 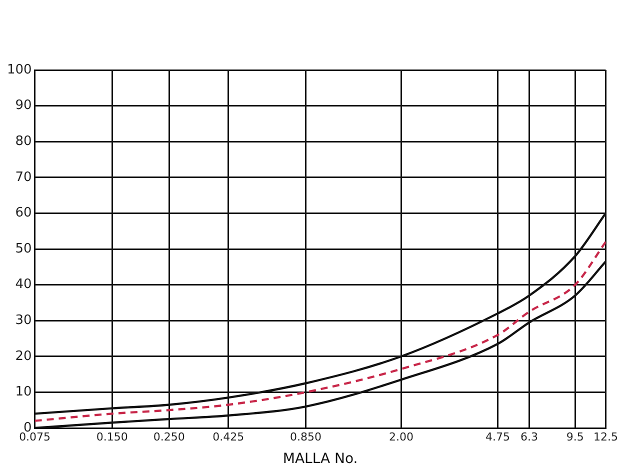 What do you see at coordinates (23, 213) in the screenshot?
I see `y-tick-label: 60` at bounding box center [23, 213].